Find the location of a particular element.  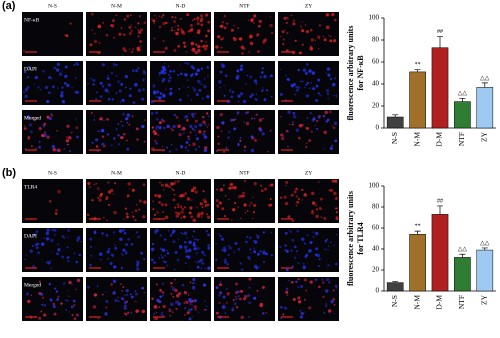

cell-dots is located at coordinates (118, 132).